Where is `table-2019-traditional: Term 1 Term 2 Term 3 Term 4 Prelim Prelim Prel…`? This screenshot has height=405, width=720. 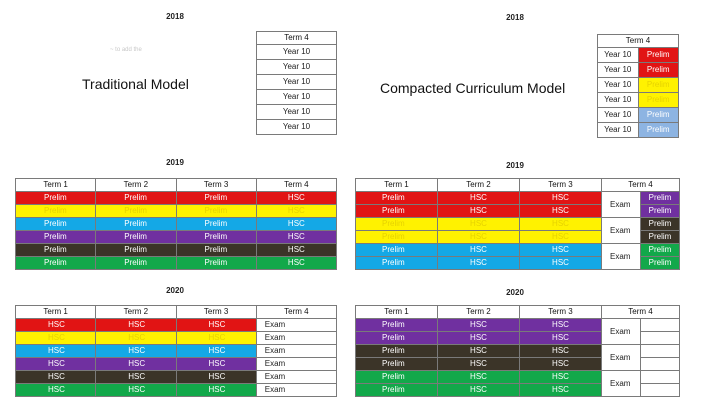 table-2019-traditional: Term 1 Term 2 Term 3 Term 4 Prelim Prelim Prel… is located at coordinates (176, 224).